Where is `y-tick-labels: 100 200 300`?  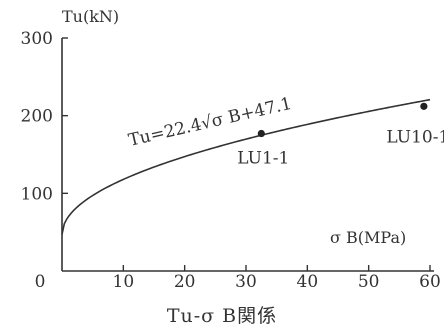
y-tick-labels: 100 200 300 is located at coordinates (37, 116).